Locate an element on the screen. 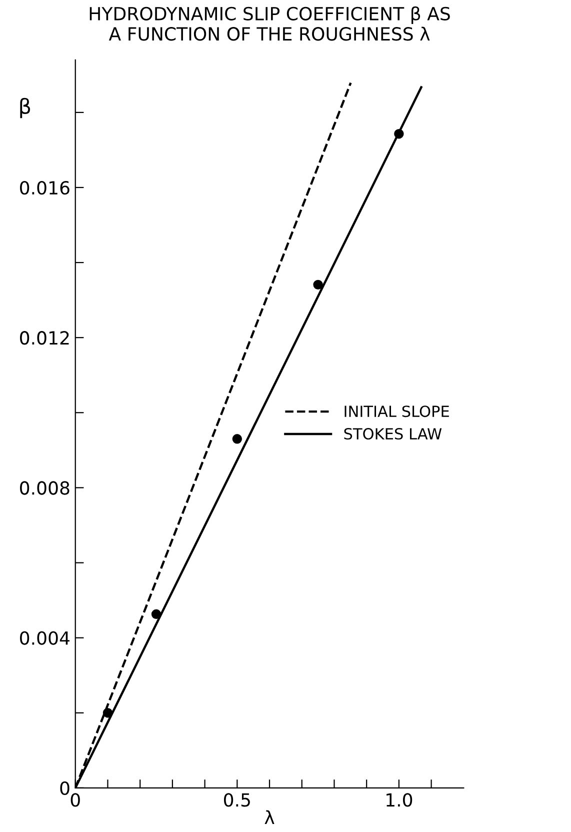  x-tick-label: 0.5 is located at coordinates (237, 800).